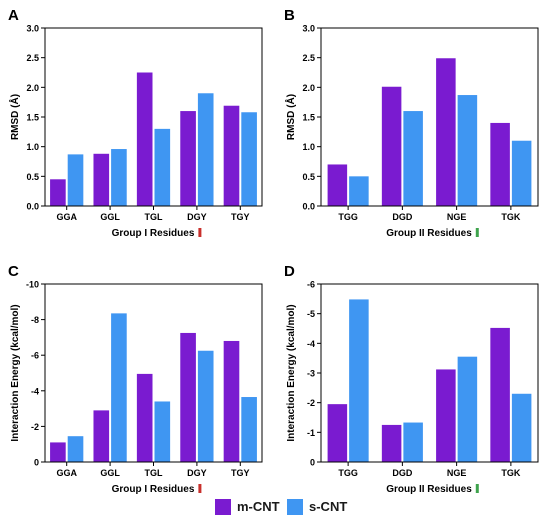 The image size is (550, 523). I want to click on x-tick-label: DGD, so click(402, 473).